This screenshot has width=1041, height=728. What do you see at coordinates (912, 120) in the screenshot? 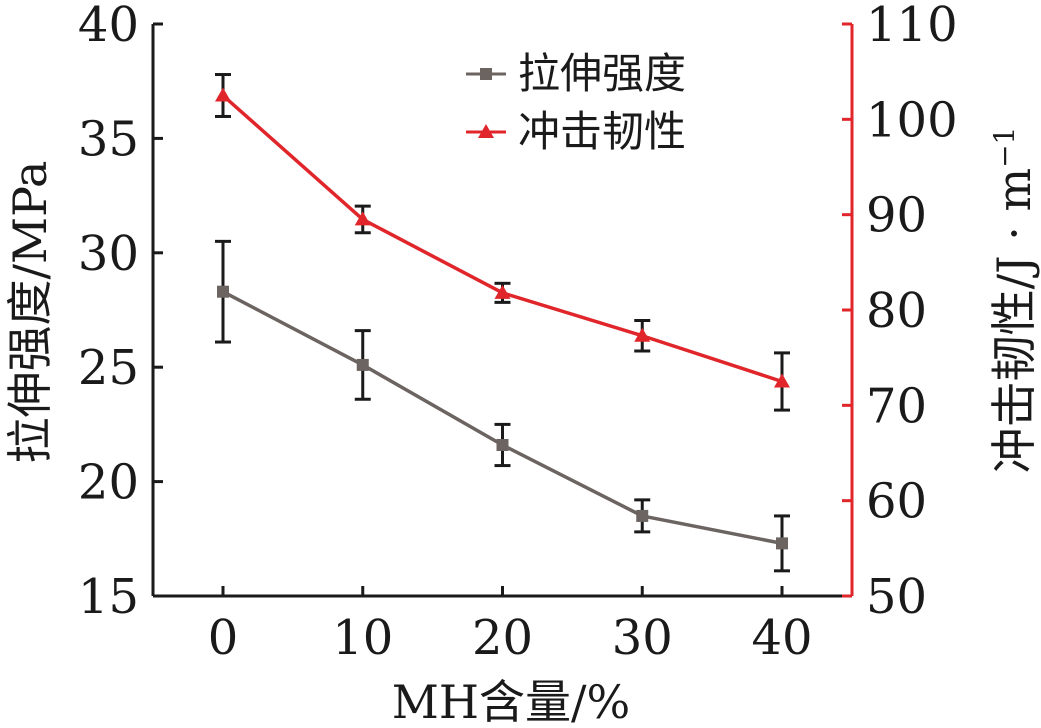
I see `right-tick-label: 100` at bounding box center [912, 120].